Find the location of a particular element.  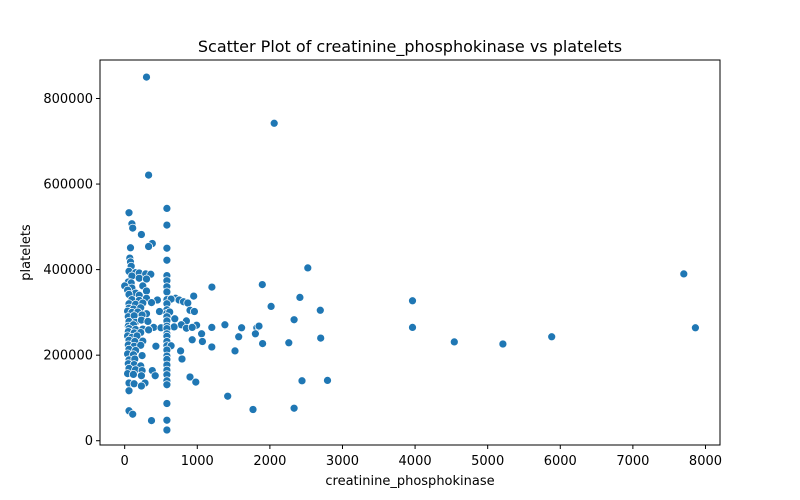

x-tick-label: 3000 is located at coordinates (342, 461).